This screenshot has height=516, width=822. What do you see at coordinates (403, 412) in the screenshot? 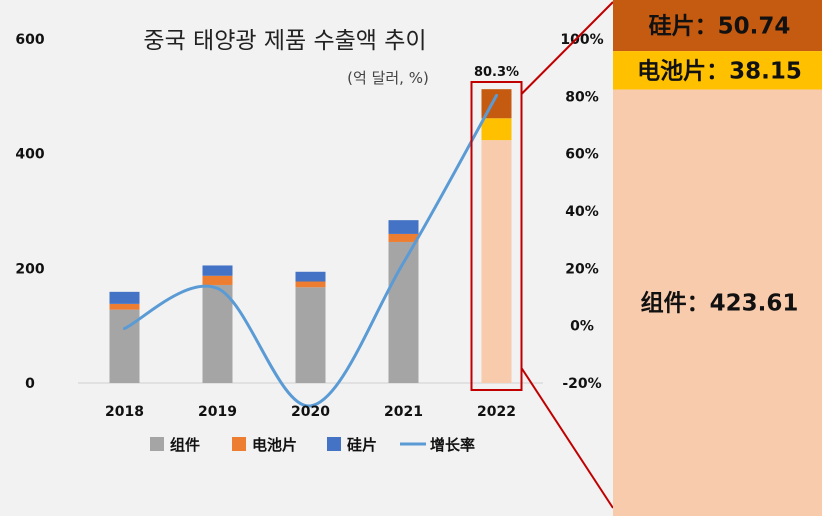
I see `x-tick-label: 2021` at bounding box center [403, 412].